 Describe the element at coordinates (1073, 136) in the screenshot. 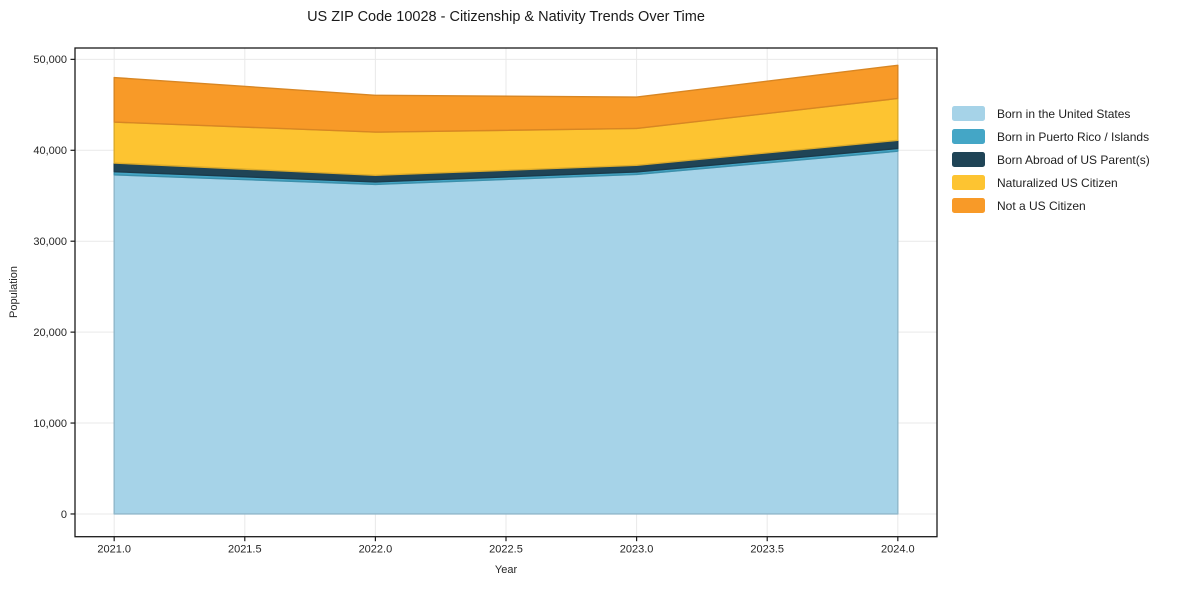

I see `legend-label: Born in Puerto Rico / Islands` at that location.